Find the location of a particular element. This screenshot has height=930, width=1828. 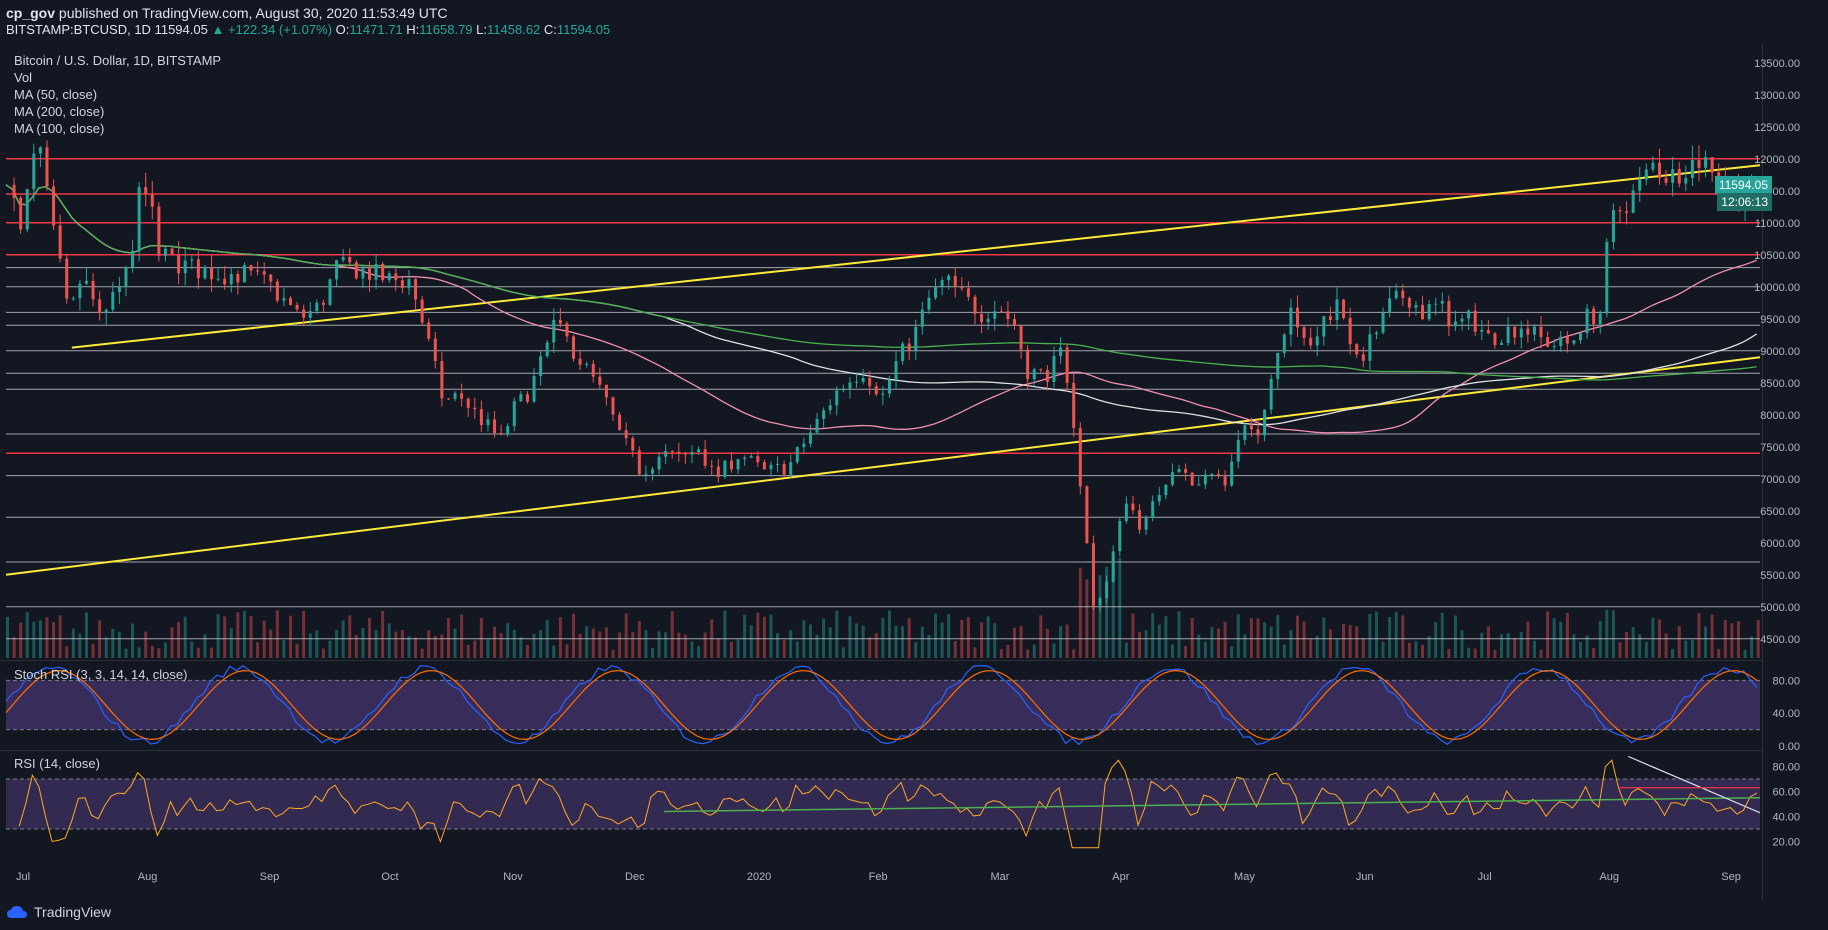

legend-ma100: MA (100, close) is located at coordinates (59, 128).